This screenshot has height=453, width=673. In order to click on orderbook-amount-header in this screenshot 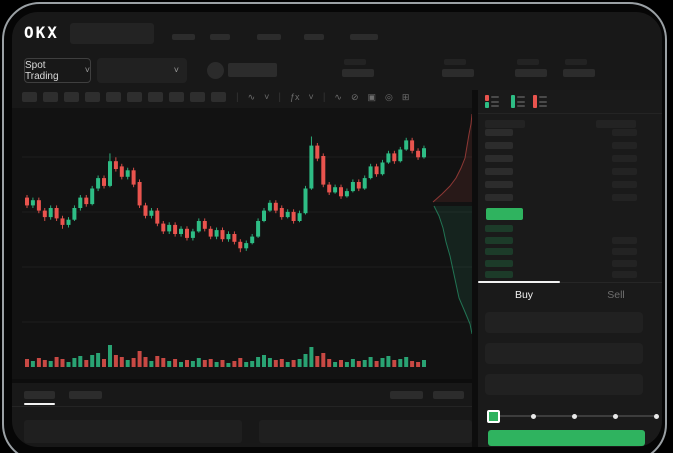, I will do `click(616, 124)`.